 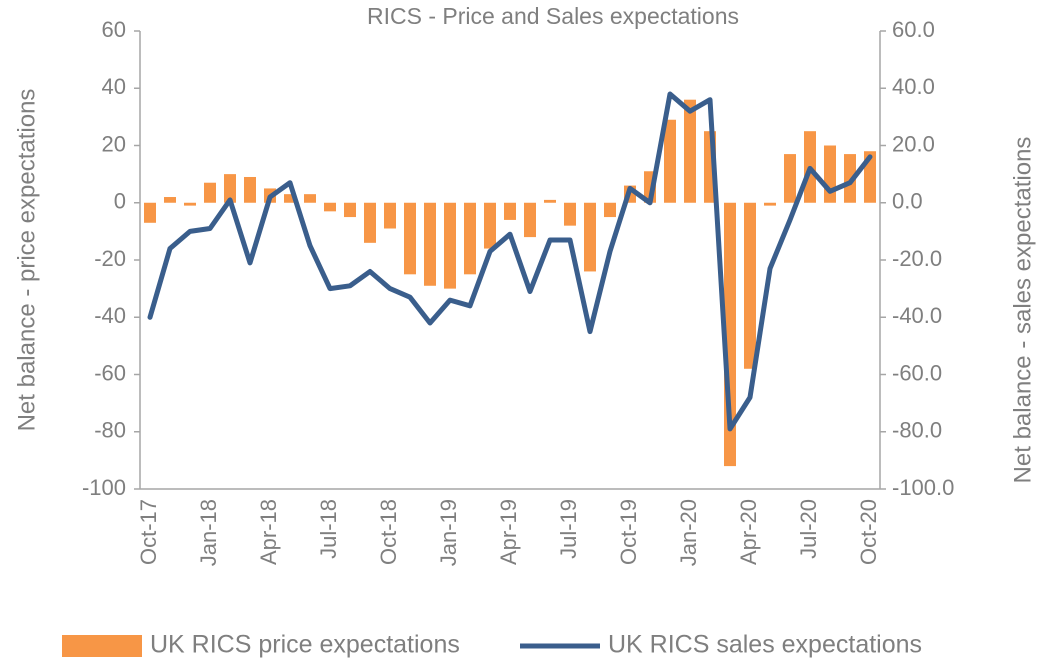 I want to click on y-tick-label: 0, so click(x=120, y=201).